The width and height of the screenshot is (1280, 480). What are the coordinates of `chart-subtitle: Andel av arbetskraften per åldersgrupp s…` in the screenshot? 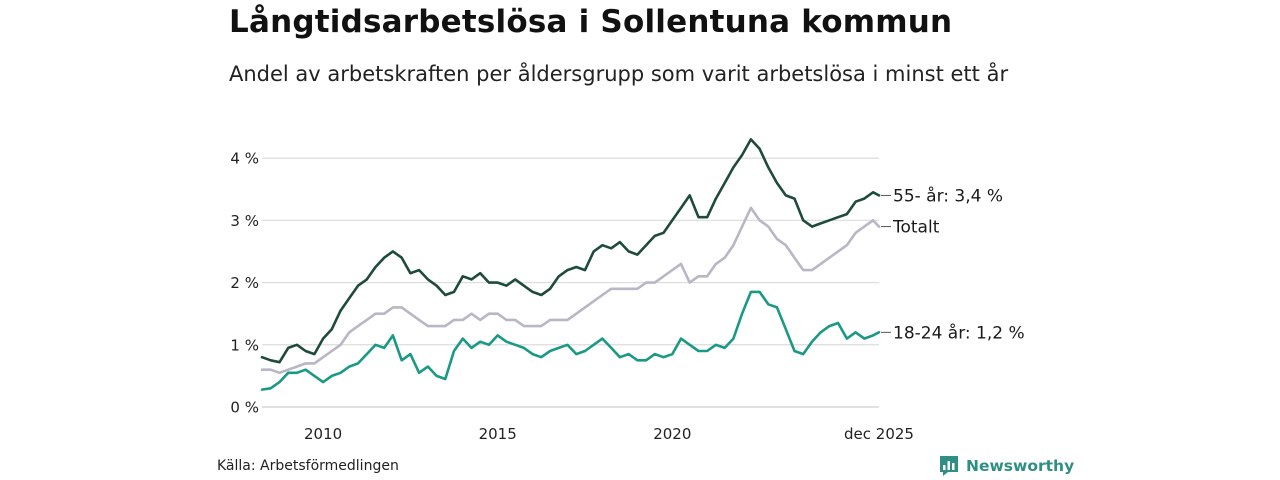 It's located at (619, 74).